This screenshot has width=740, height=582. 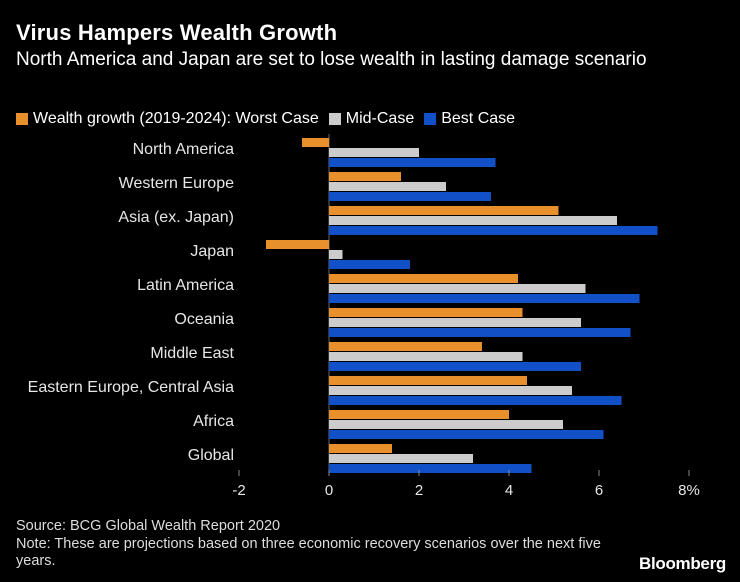 I want to click on legend-label-mid: Mid-Case, so click(x=380, y=118).